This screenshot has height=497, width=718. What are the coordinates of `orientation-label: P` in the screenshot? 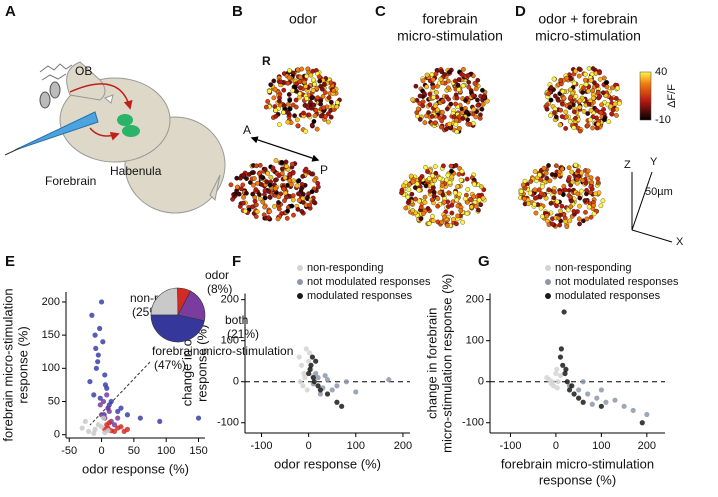 It's located at (324, 170).